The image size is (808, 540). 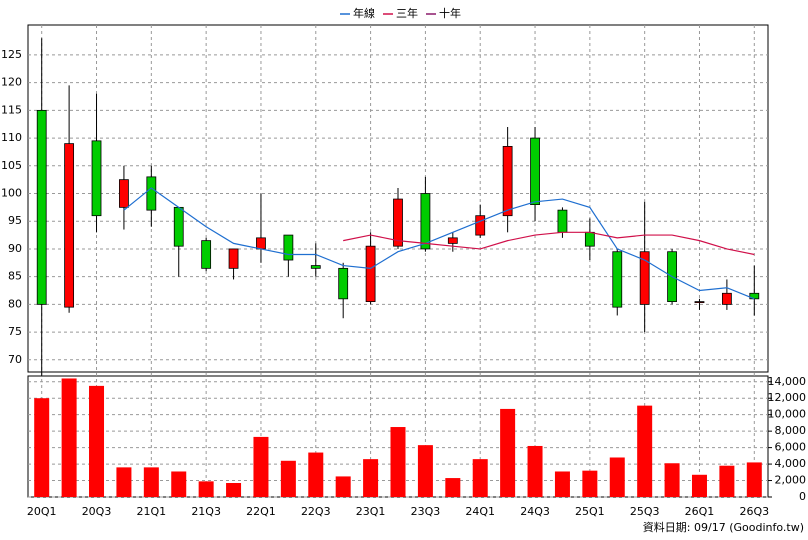 I want to click on x-tick-label: 24Q3, so click(x=535, y=511).